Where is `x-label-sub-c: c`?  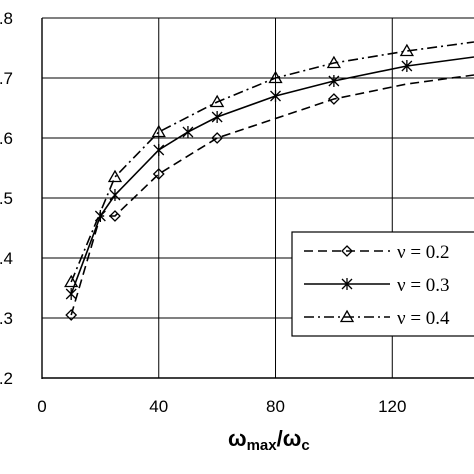
x-label-sub-c: c is located at coordinates (305, 445).